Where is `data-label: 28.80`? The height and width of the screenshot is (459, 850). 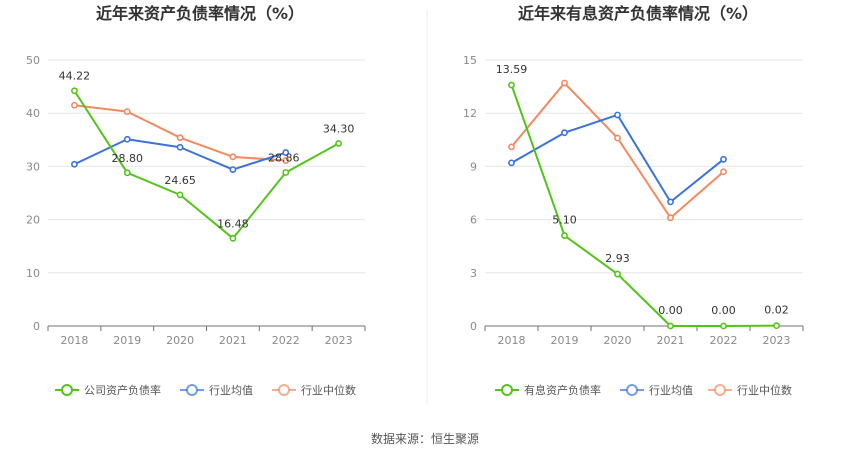
data-label: 28.80 is located at coordinates (128, 158).